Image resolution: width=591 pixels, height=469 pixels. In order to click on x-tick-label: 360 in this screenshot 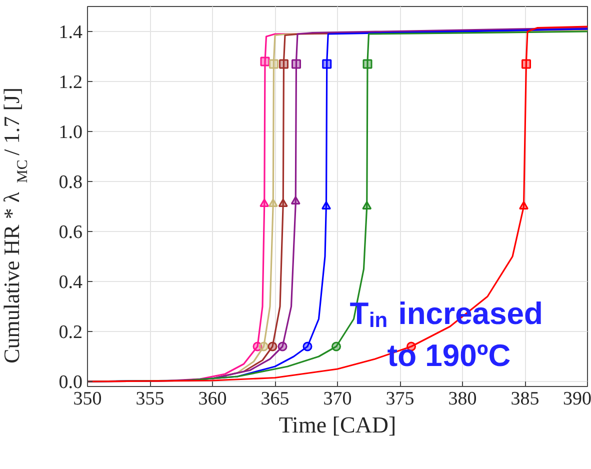, I will do `click(212, 399)`.